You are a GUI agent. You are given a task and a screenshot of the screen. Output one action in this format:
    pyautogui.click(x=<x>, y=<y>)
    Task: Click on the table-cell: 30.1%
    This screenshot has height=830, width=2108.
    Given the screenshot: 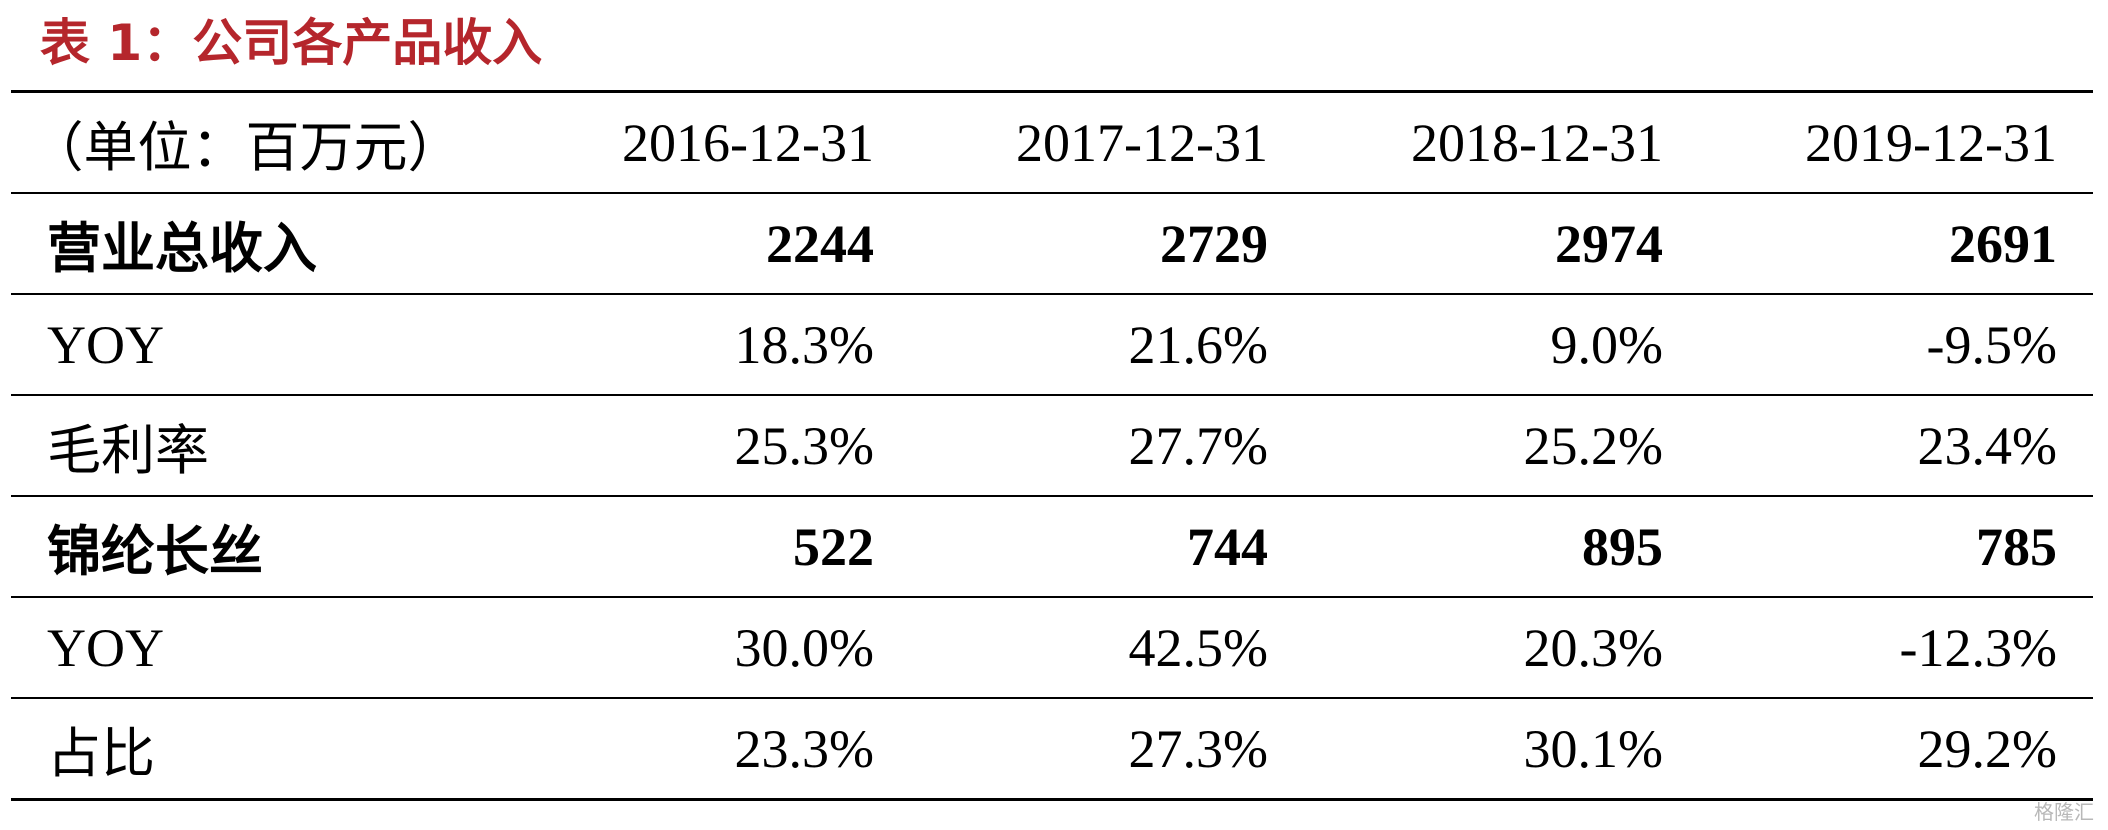 What is the action you would take?
    pyautogui.click(x=1465, y=749)
    